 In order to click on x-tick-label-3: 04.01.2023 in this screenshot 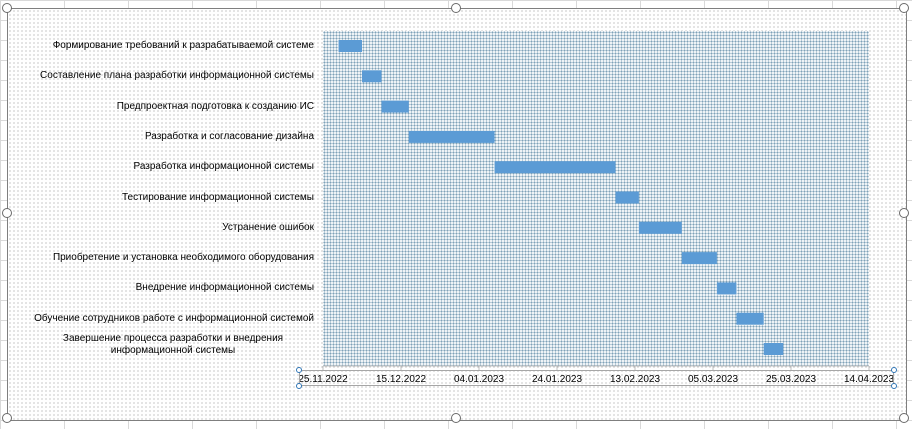, I will do `click(479, 379)`.